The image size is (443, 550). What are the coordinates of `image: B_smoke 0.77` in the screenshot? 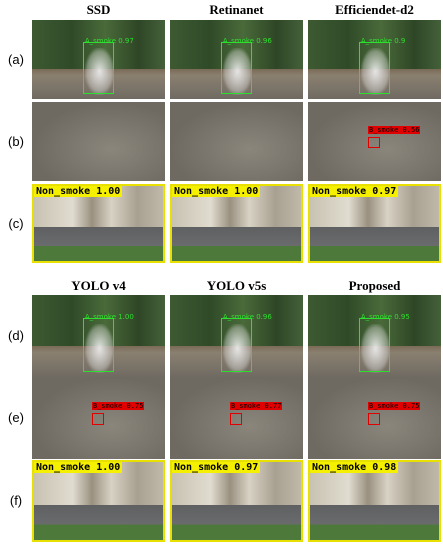 It's located at (236, 418).